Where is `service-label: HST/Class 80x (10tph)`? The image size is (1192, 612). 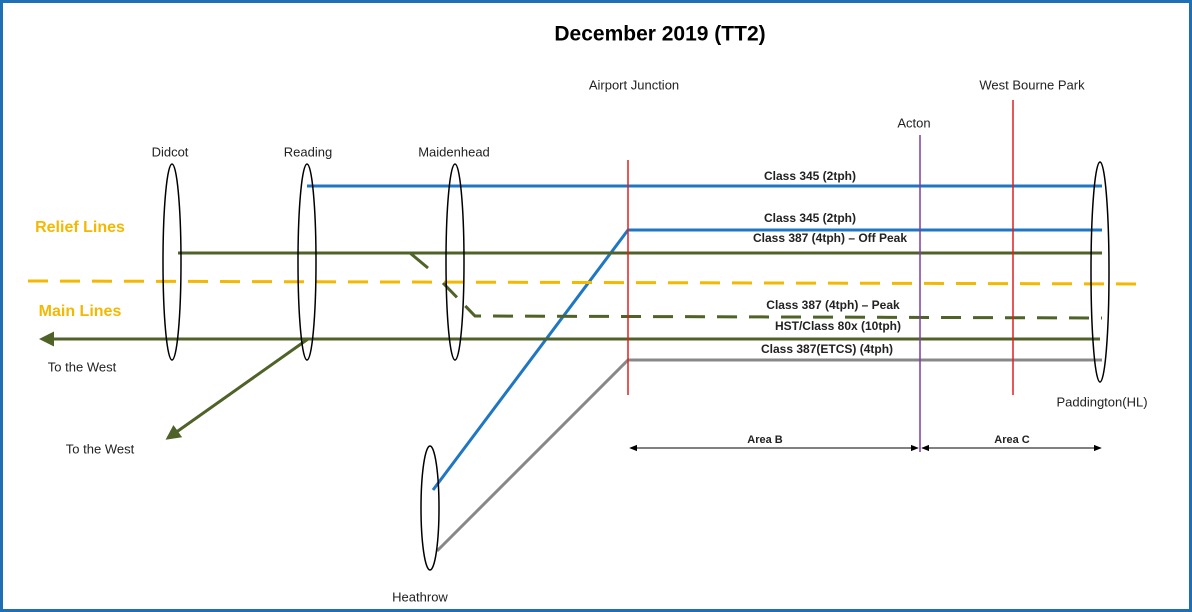 service-label: HST/Class 80x (10tph) is located at coordinates (838, 326).